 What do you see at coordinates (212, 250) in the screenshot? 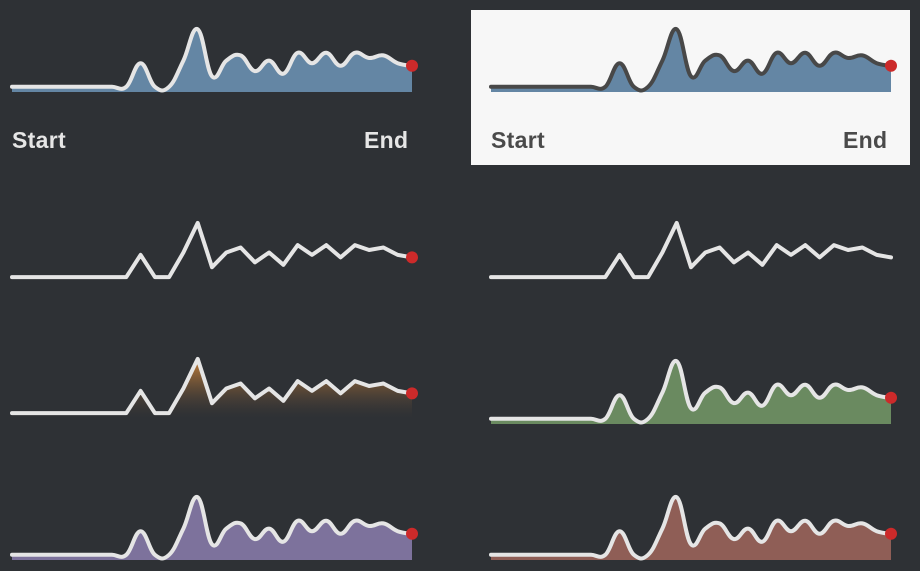
I see `sparkline-line-line-endpoint` at bounding box center [212, 250].